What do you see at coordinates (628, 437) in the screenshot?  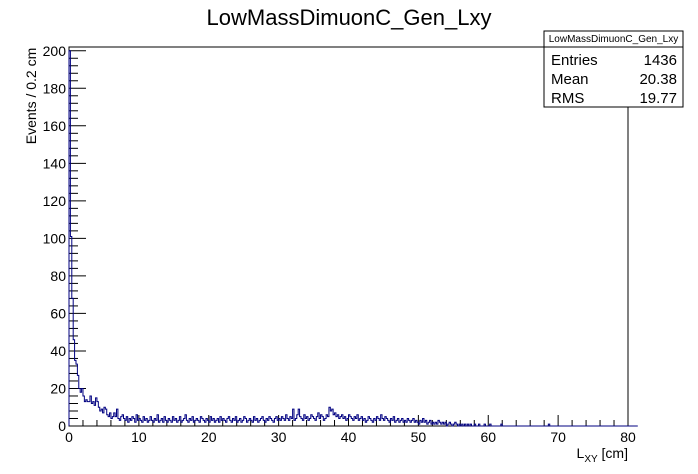 I see `x-tick-label: 80` at bounding box center [628, 437].